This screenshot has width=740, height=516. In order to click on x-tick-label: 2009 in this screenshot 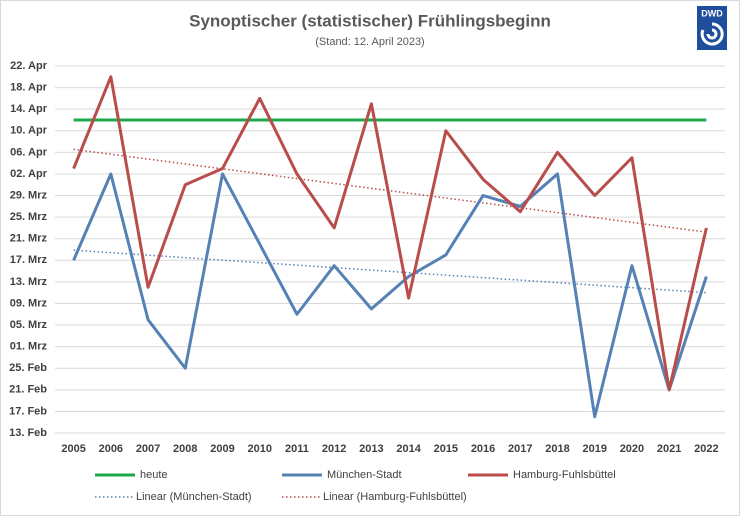, I will do `click(222, 449)`.